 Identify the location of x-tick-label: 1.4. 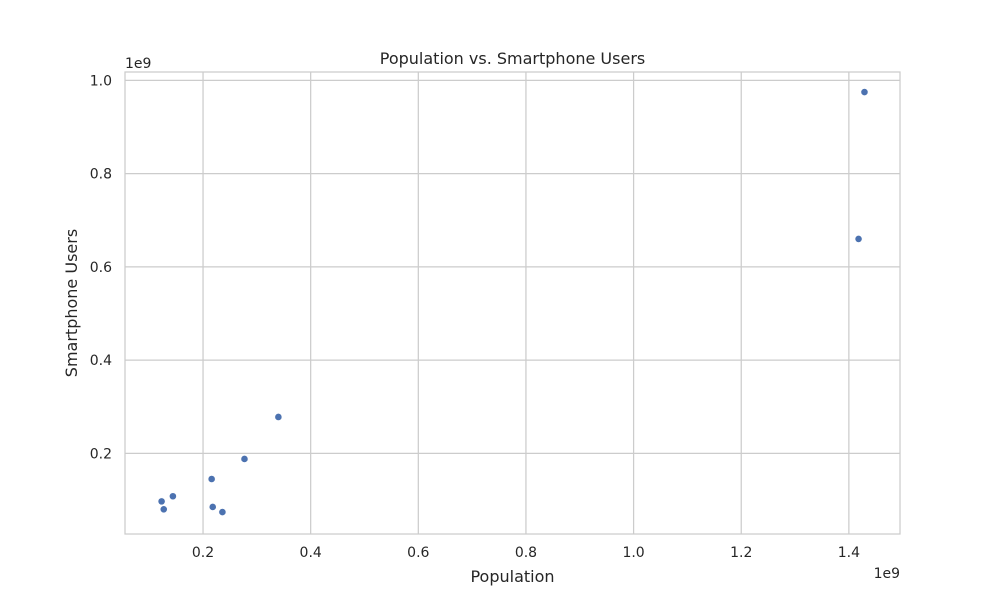
(849, 553).